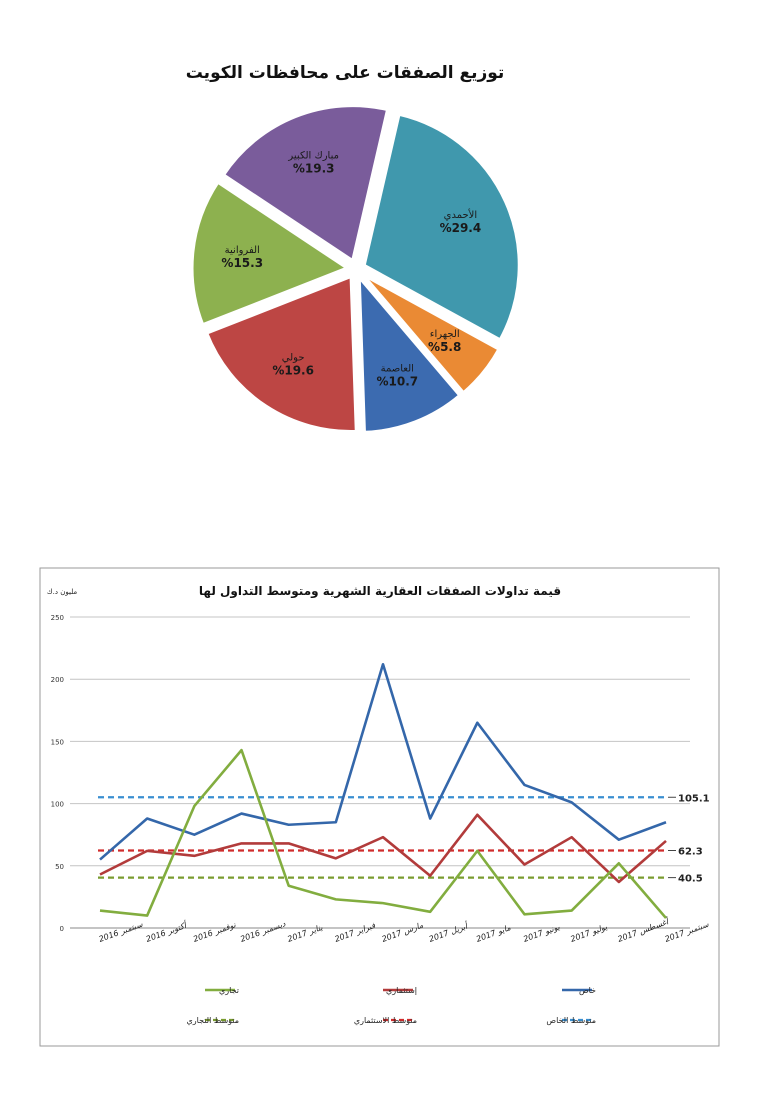  I want to click on pie-slice-value: %29.4, so click(461, 228).